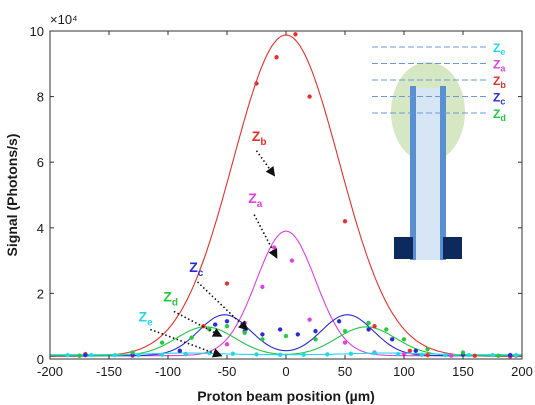 This screenshot has width=535, height=405. I want to click on inset-level-label-b: Zb, so click(499, 82).